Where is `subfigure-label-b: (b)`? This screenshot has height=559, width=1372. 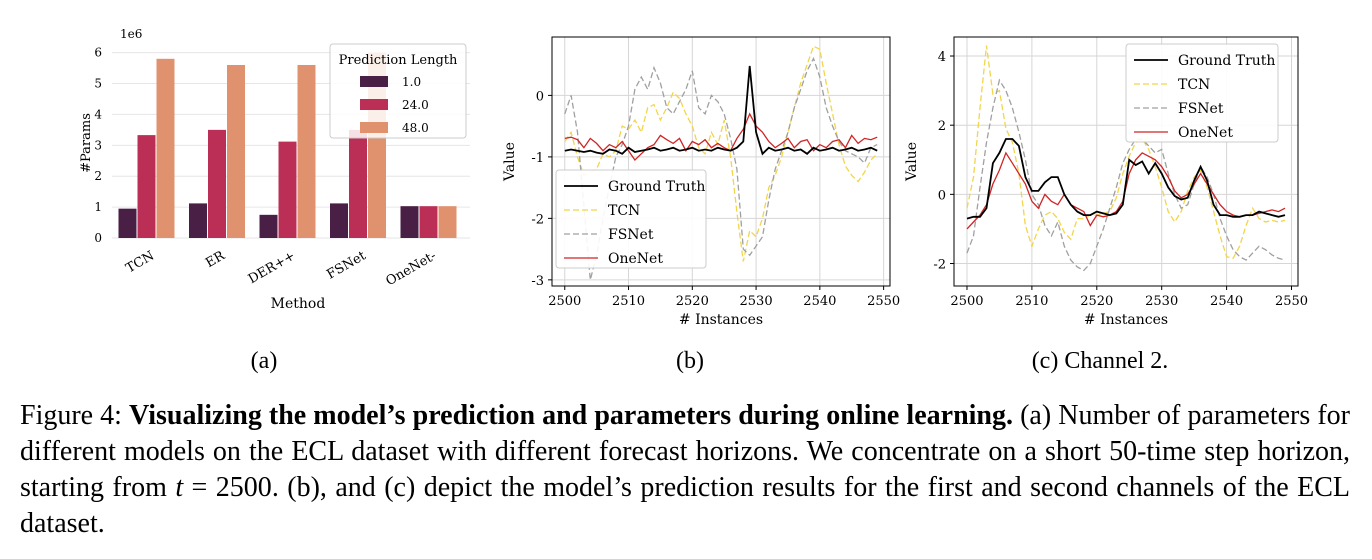 subfigure-label-b: (b) is located at coordinates (690, 361).